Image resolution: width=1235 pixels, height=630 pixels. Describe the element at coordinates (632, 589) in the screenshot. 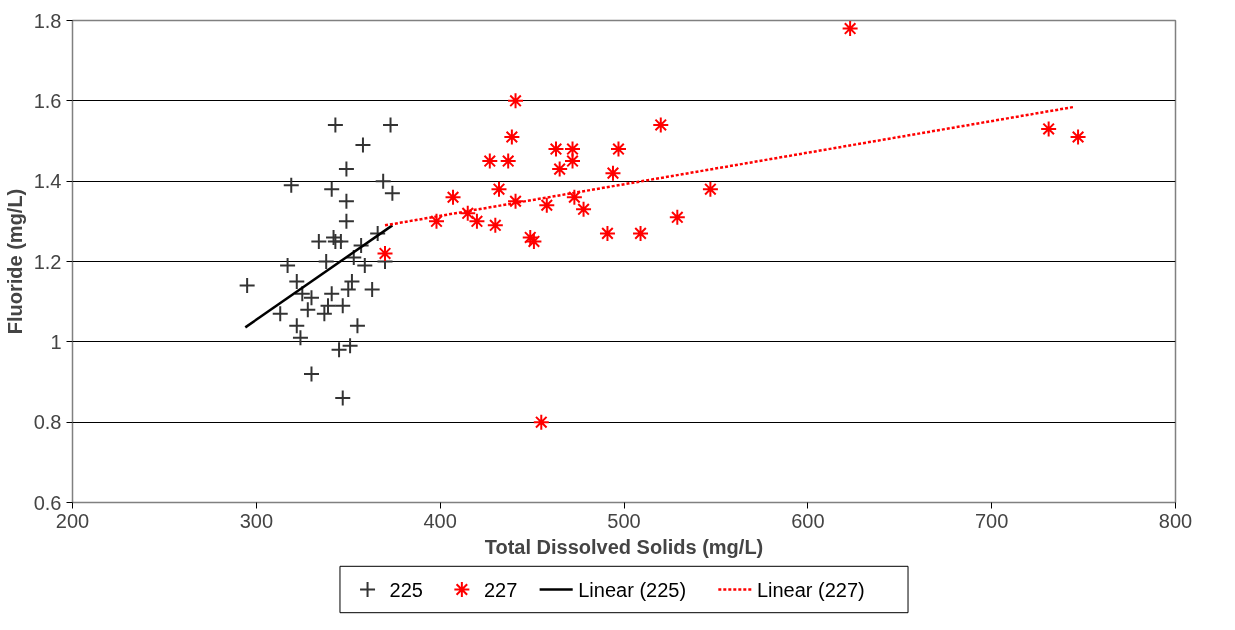

I see `legend-label: Linear (225)` at that location.